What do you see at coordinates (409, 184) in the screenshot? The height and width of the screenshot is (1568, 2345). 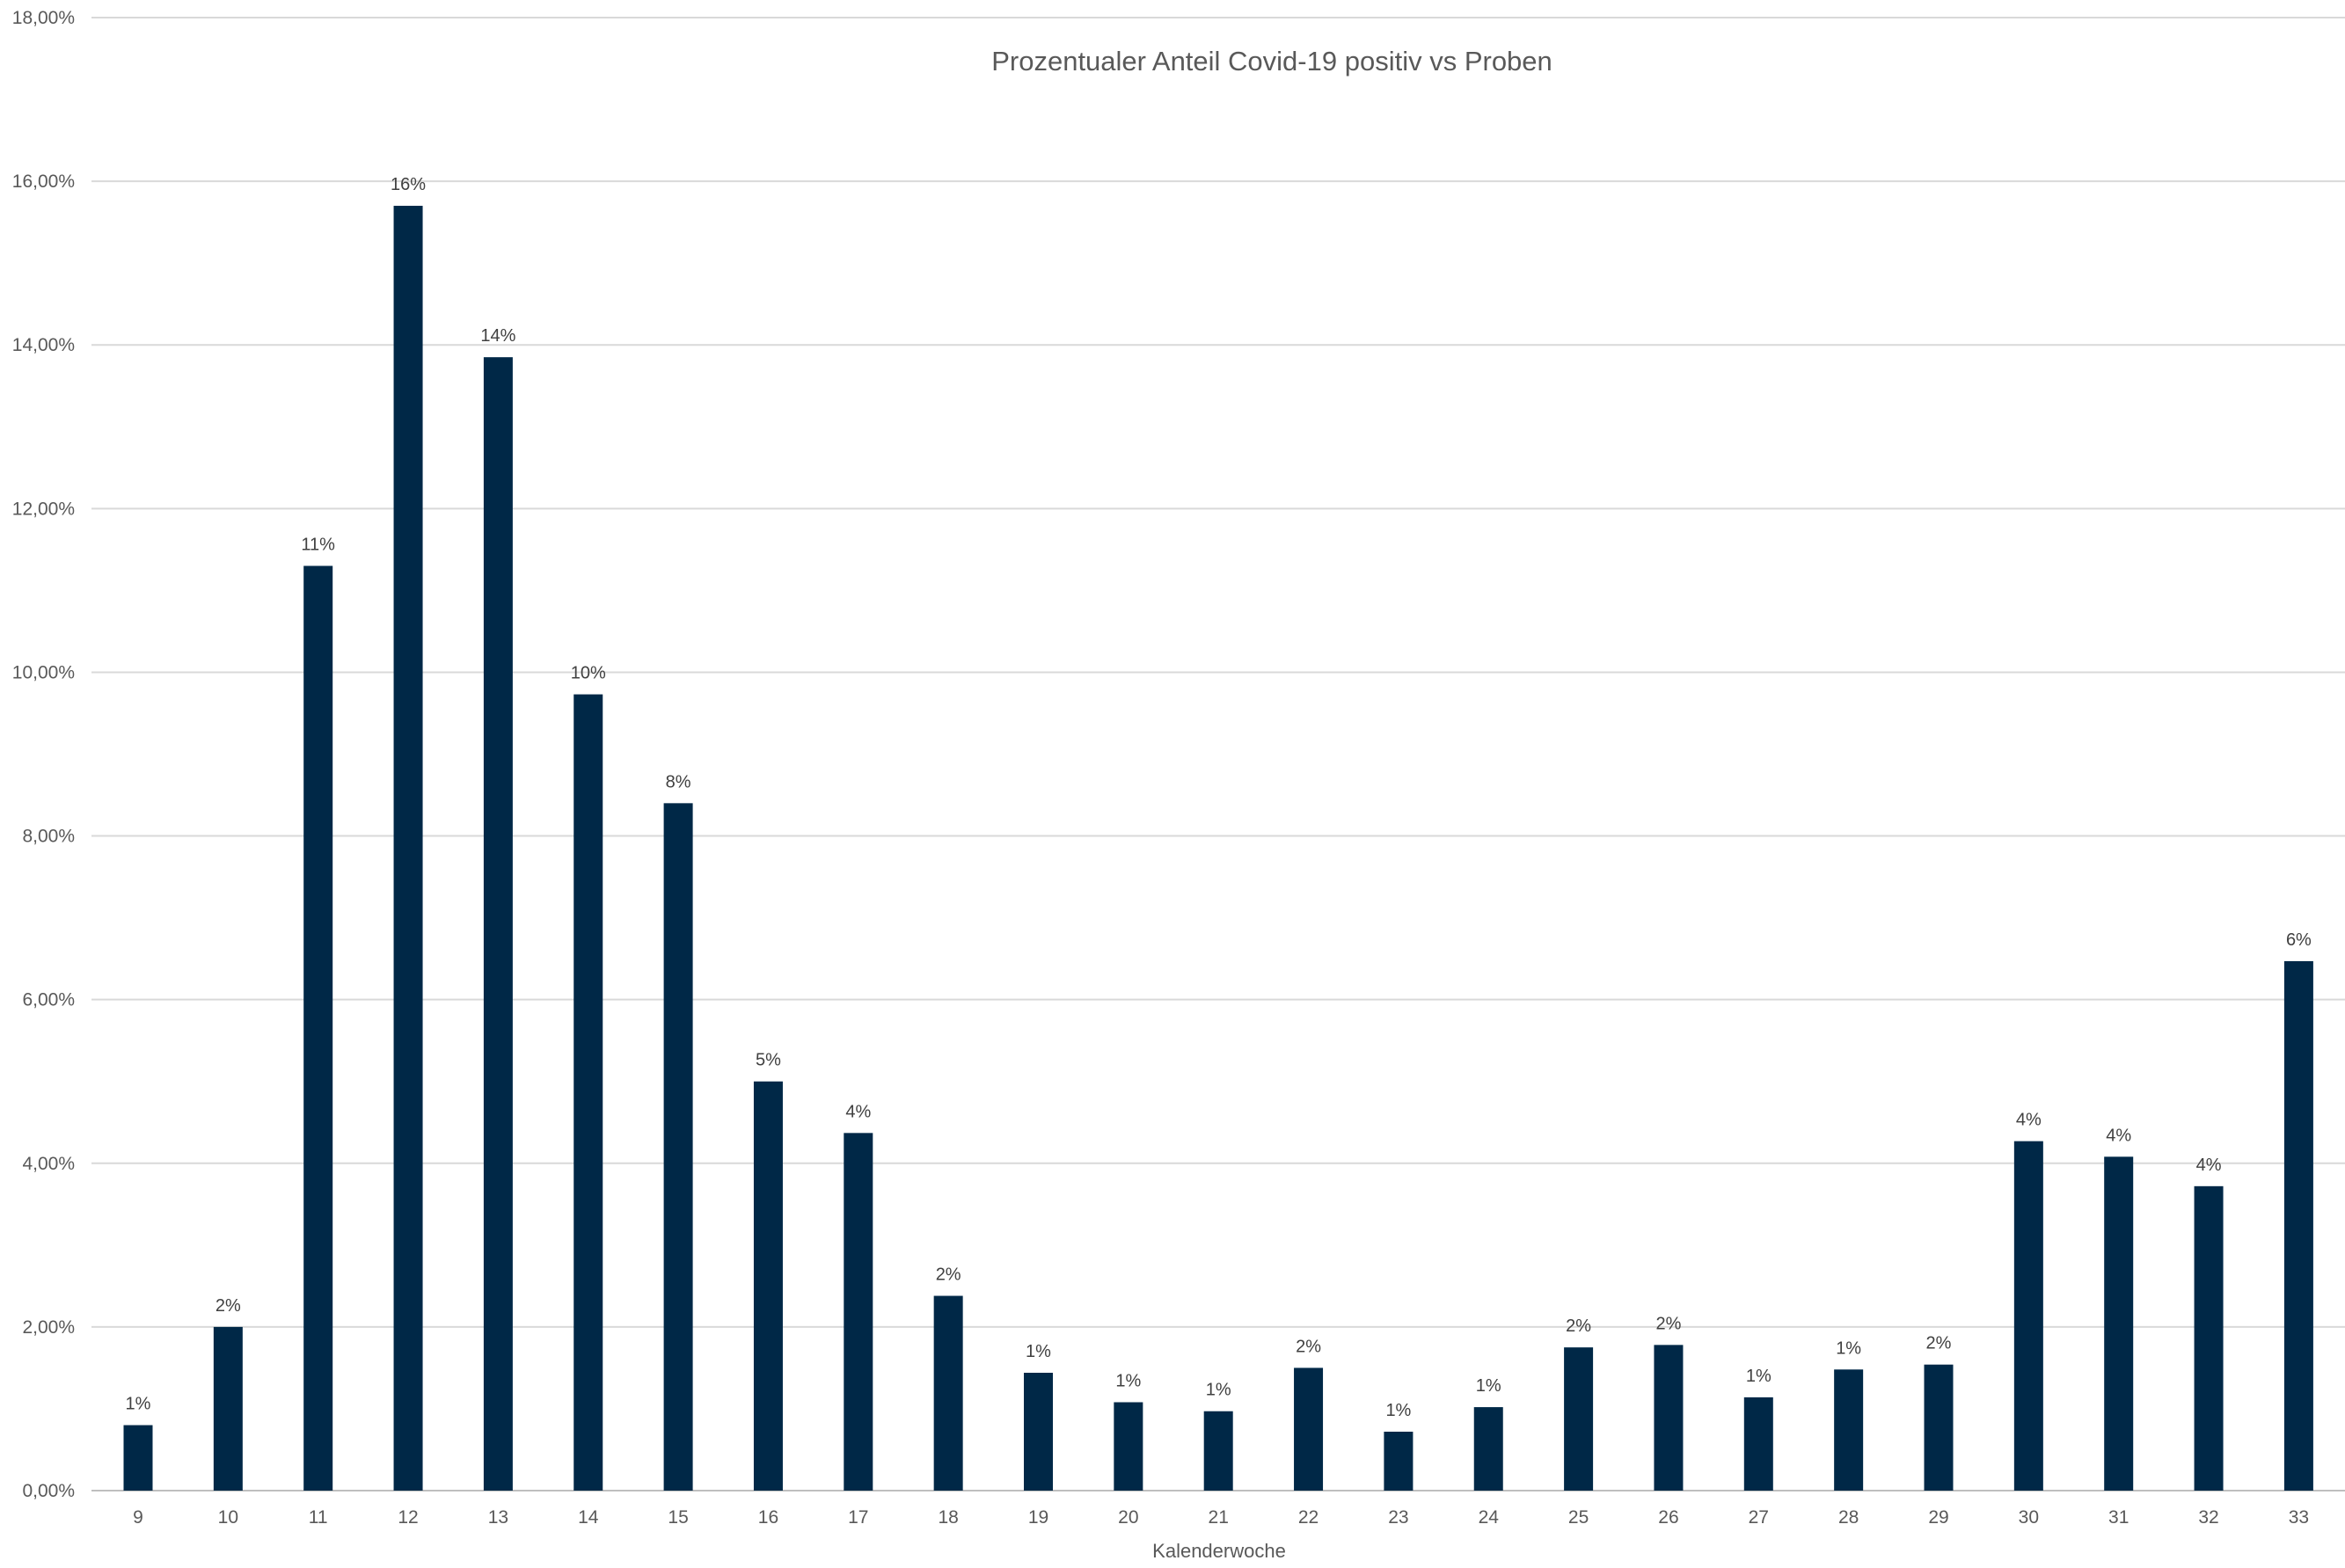 I see `data-label: 16%` at bounding box center [409, 184].